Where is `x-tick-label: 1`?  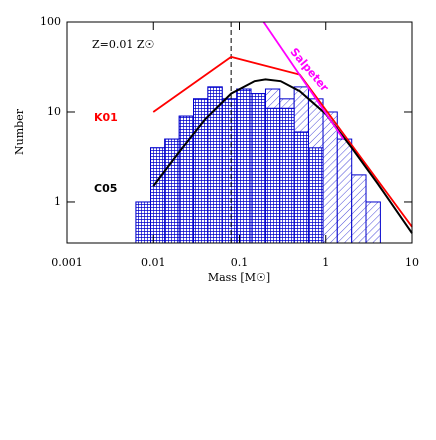
x-tick-label: 1 is located at coordinates (325, 262).